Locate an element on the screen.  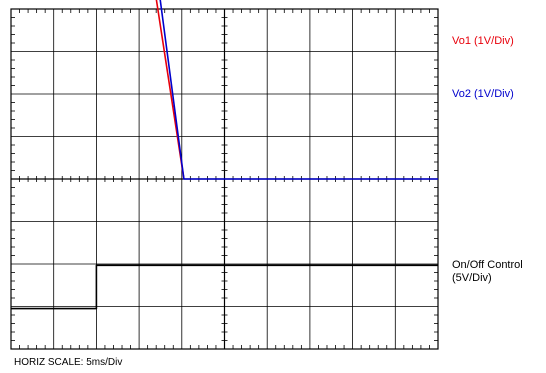
trace-on-off-control is located at coordinates (224, 287).